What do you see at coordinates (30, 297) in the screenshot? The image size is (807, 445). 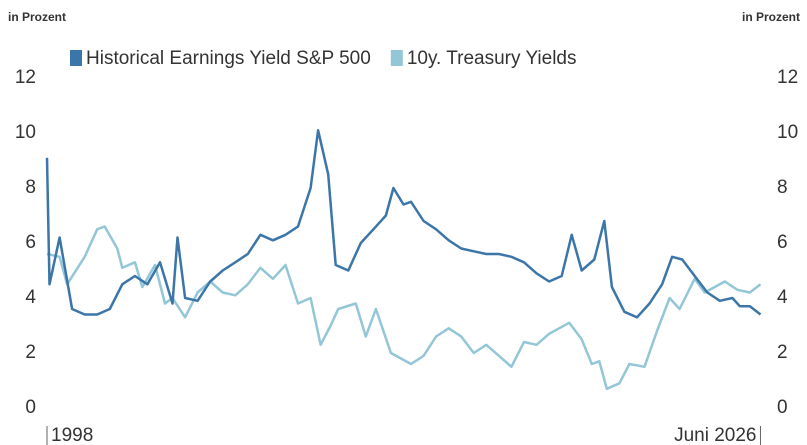 I see `y-tick-label: 4` at bounding box center [30, 297].